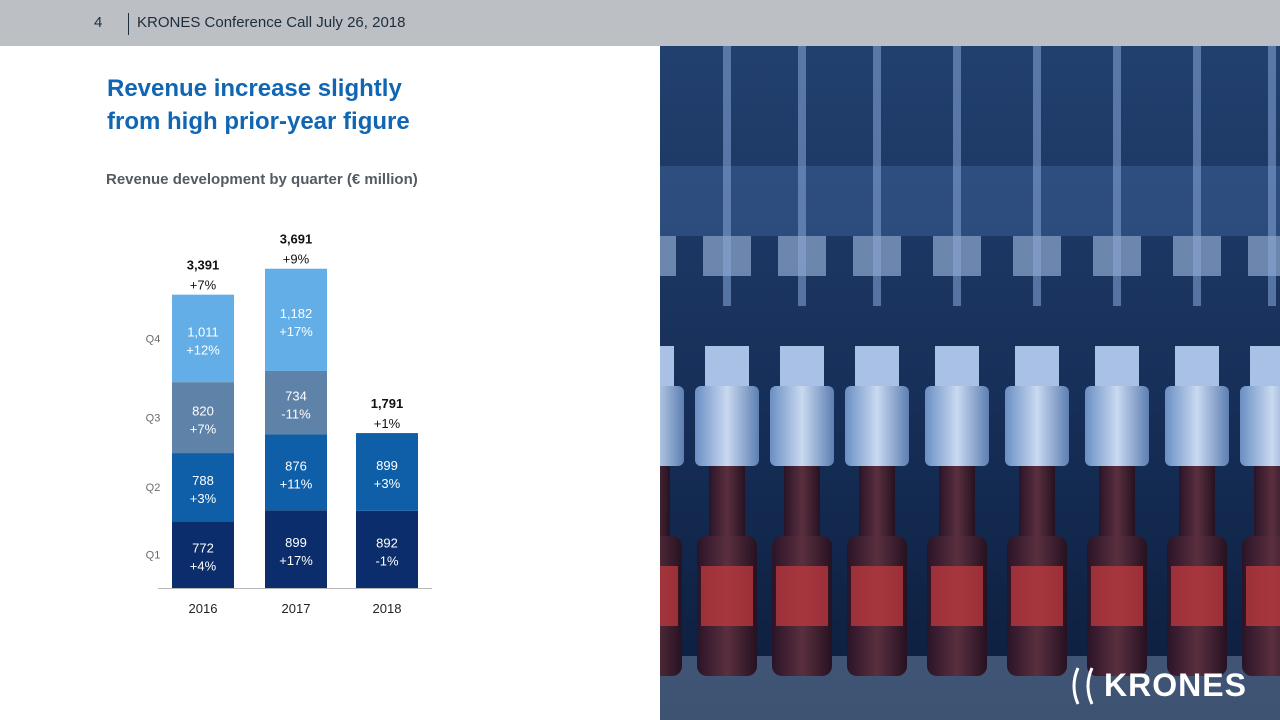 The height and width of the screenshot is (720, 1280). Describe the element at coordinates (296, 396) in the screenshot. I see `bar-value-label: 734` at that location.